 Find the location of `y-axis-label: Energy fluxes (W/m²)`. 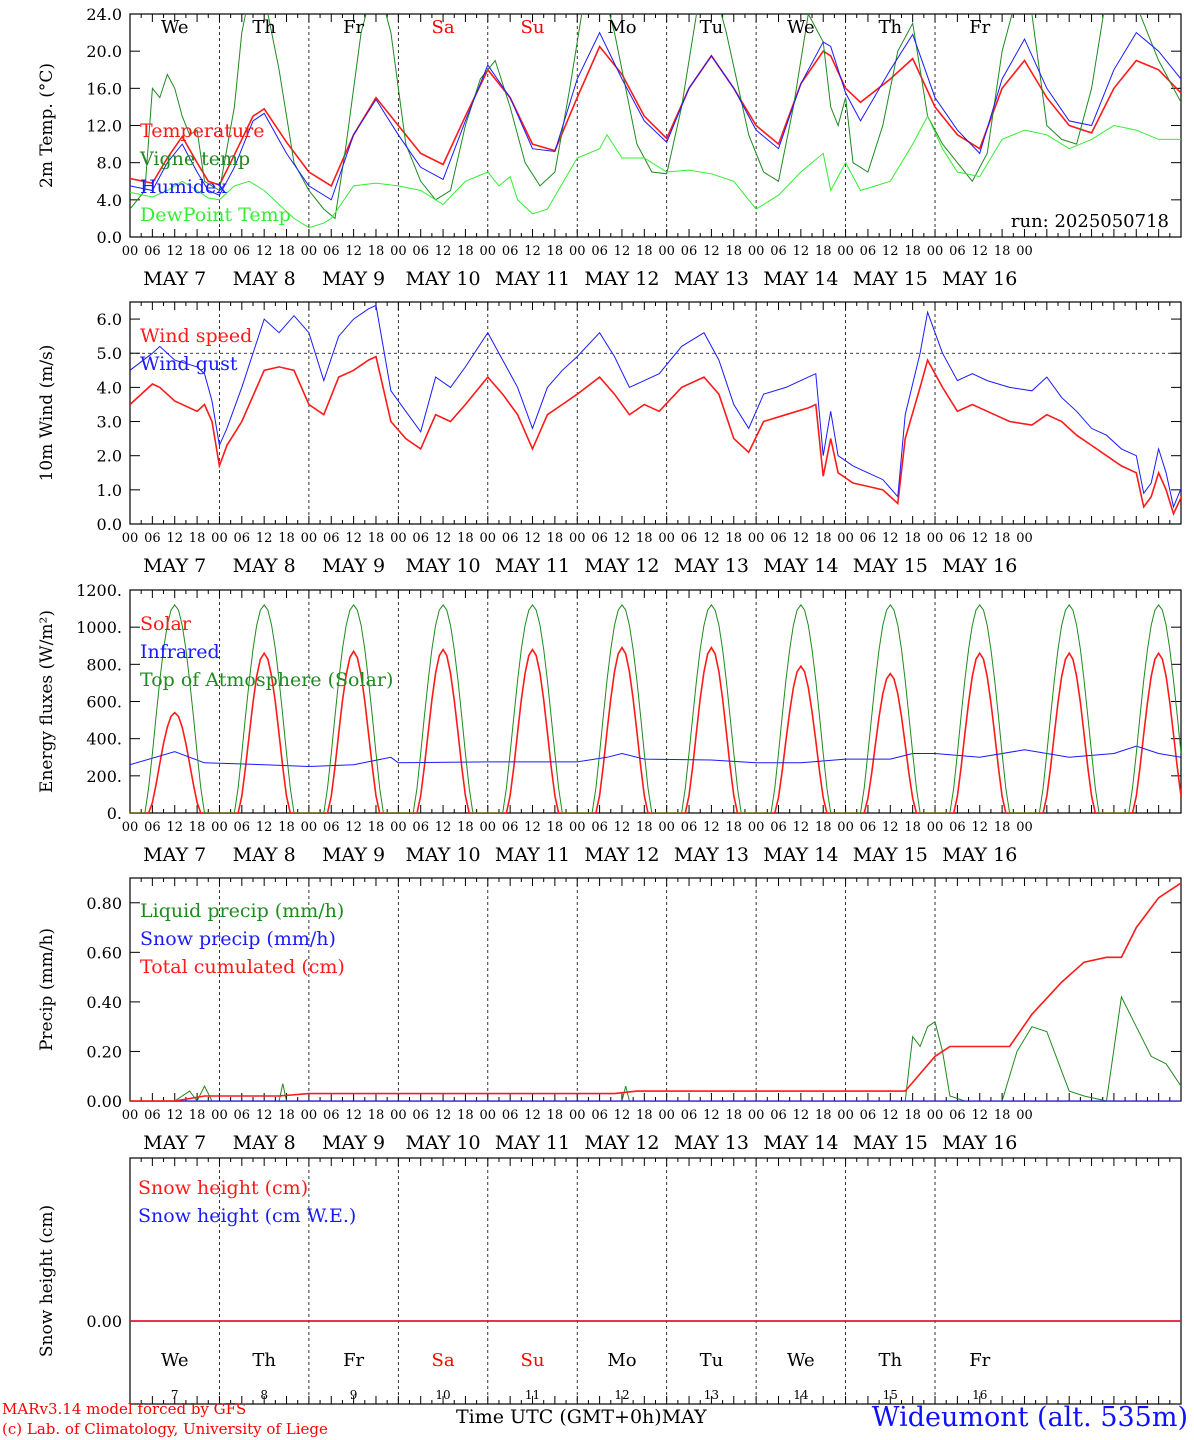

y-axis-label: Energy fluxes (W/m²) is located at coordinates (47, 701).